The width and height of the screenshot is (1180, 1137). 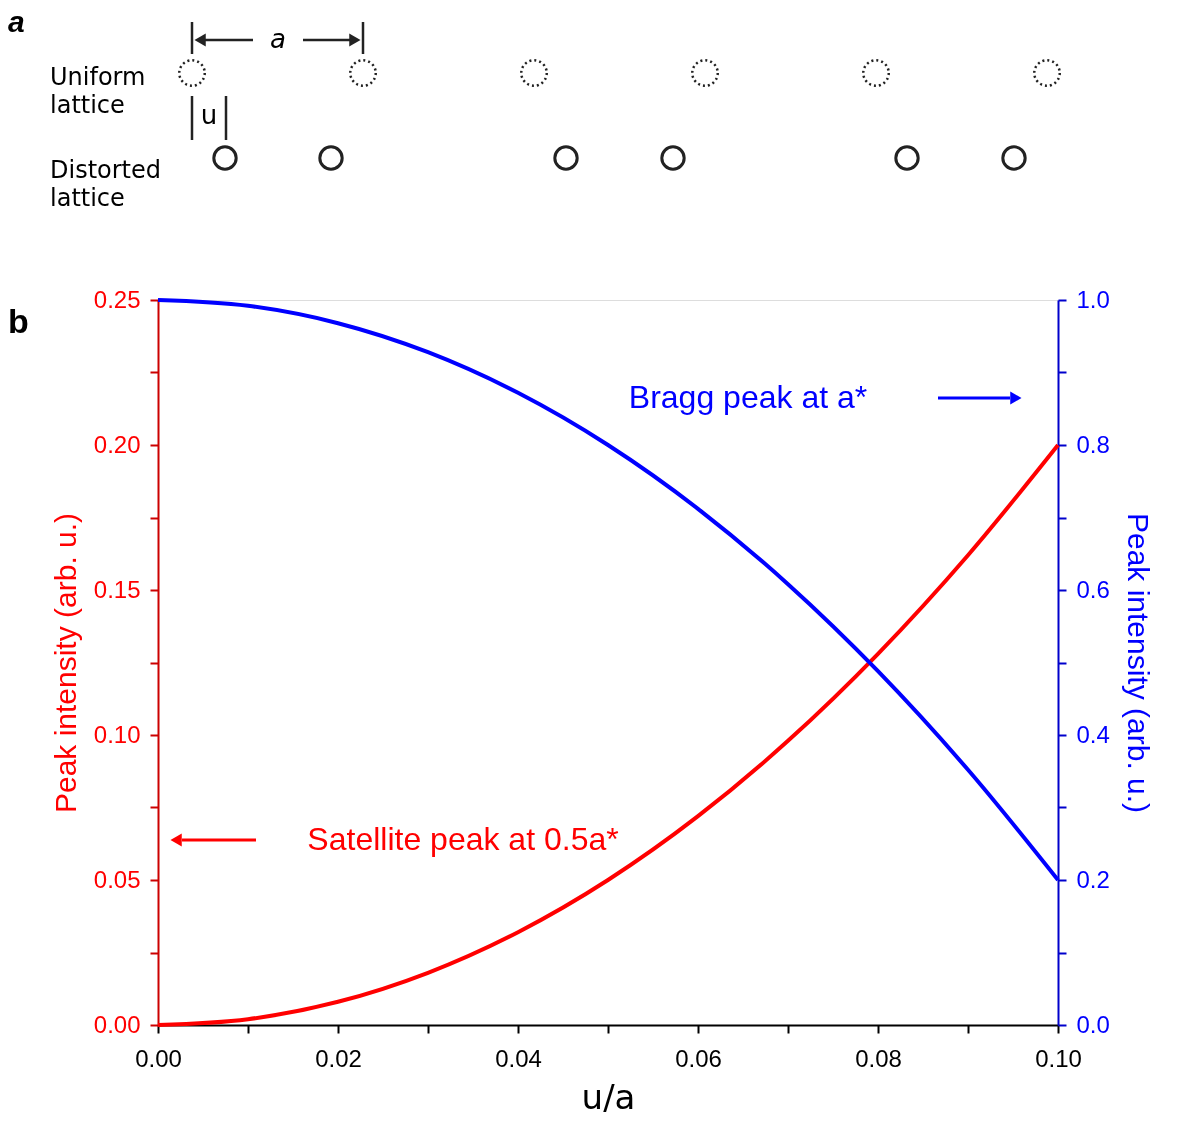 What do you see at coordinates (1058, 1058) in the screenshot?
I see `x-tick-label: 0.10` at bounding box center [1058, 1058].